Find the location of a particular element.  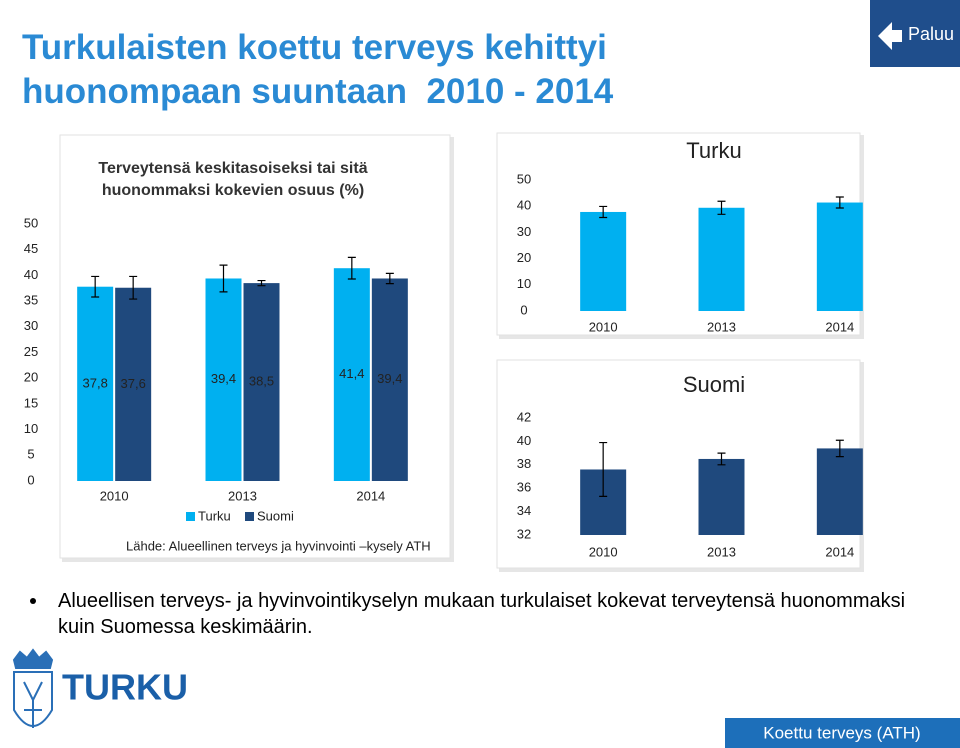

logo-text: TURKU is located at coordinates (125, 687).